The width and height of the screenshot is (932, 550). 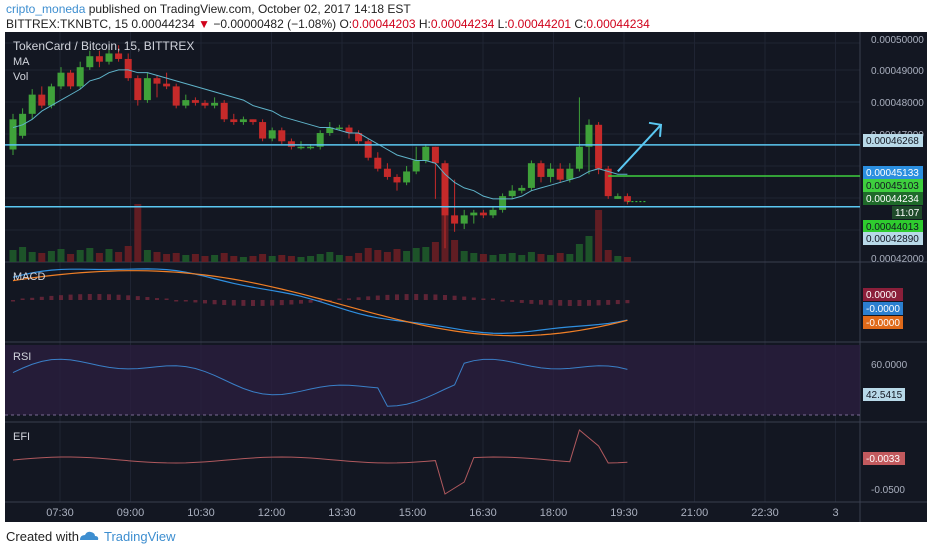 I want to click on y-tick-label: 0.00050000, so click(x=897, y=40).